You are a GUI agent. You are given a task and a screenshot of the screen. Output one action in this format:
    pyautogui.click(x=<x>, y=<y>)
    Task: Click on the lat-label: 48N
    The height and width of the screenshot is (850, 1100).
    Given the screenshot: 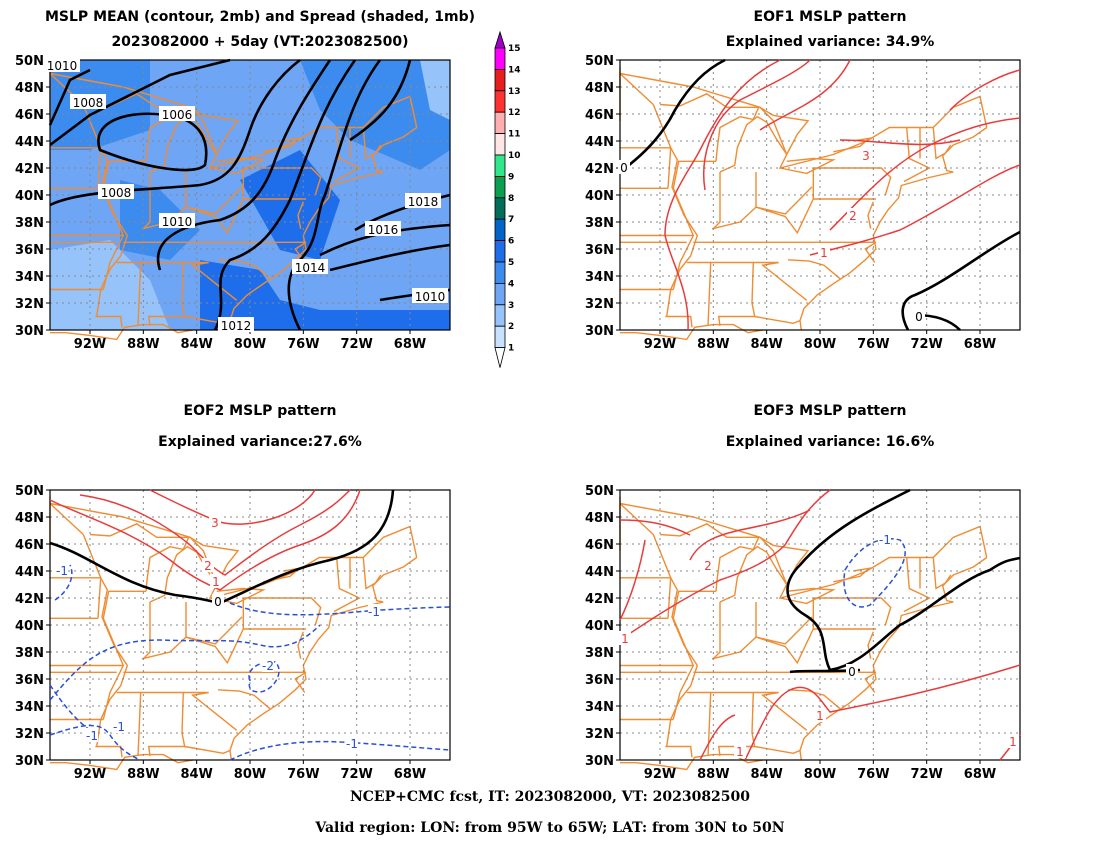 What is the action you would take?
    pyautogui.click(x=599, y=88)
    